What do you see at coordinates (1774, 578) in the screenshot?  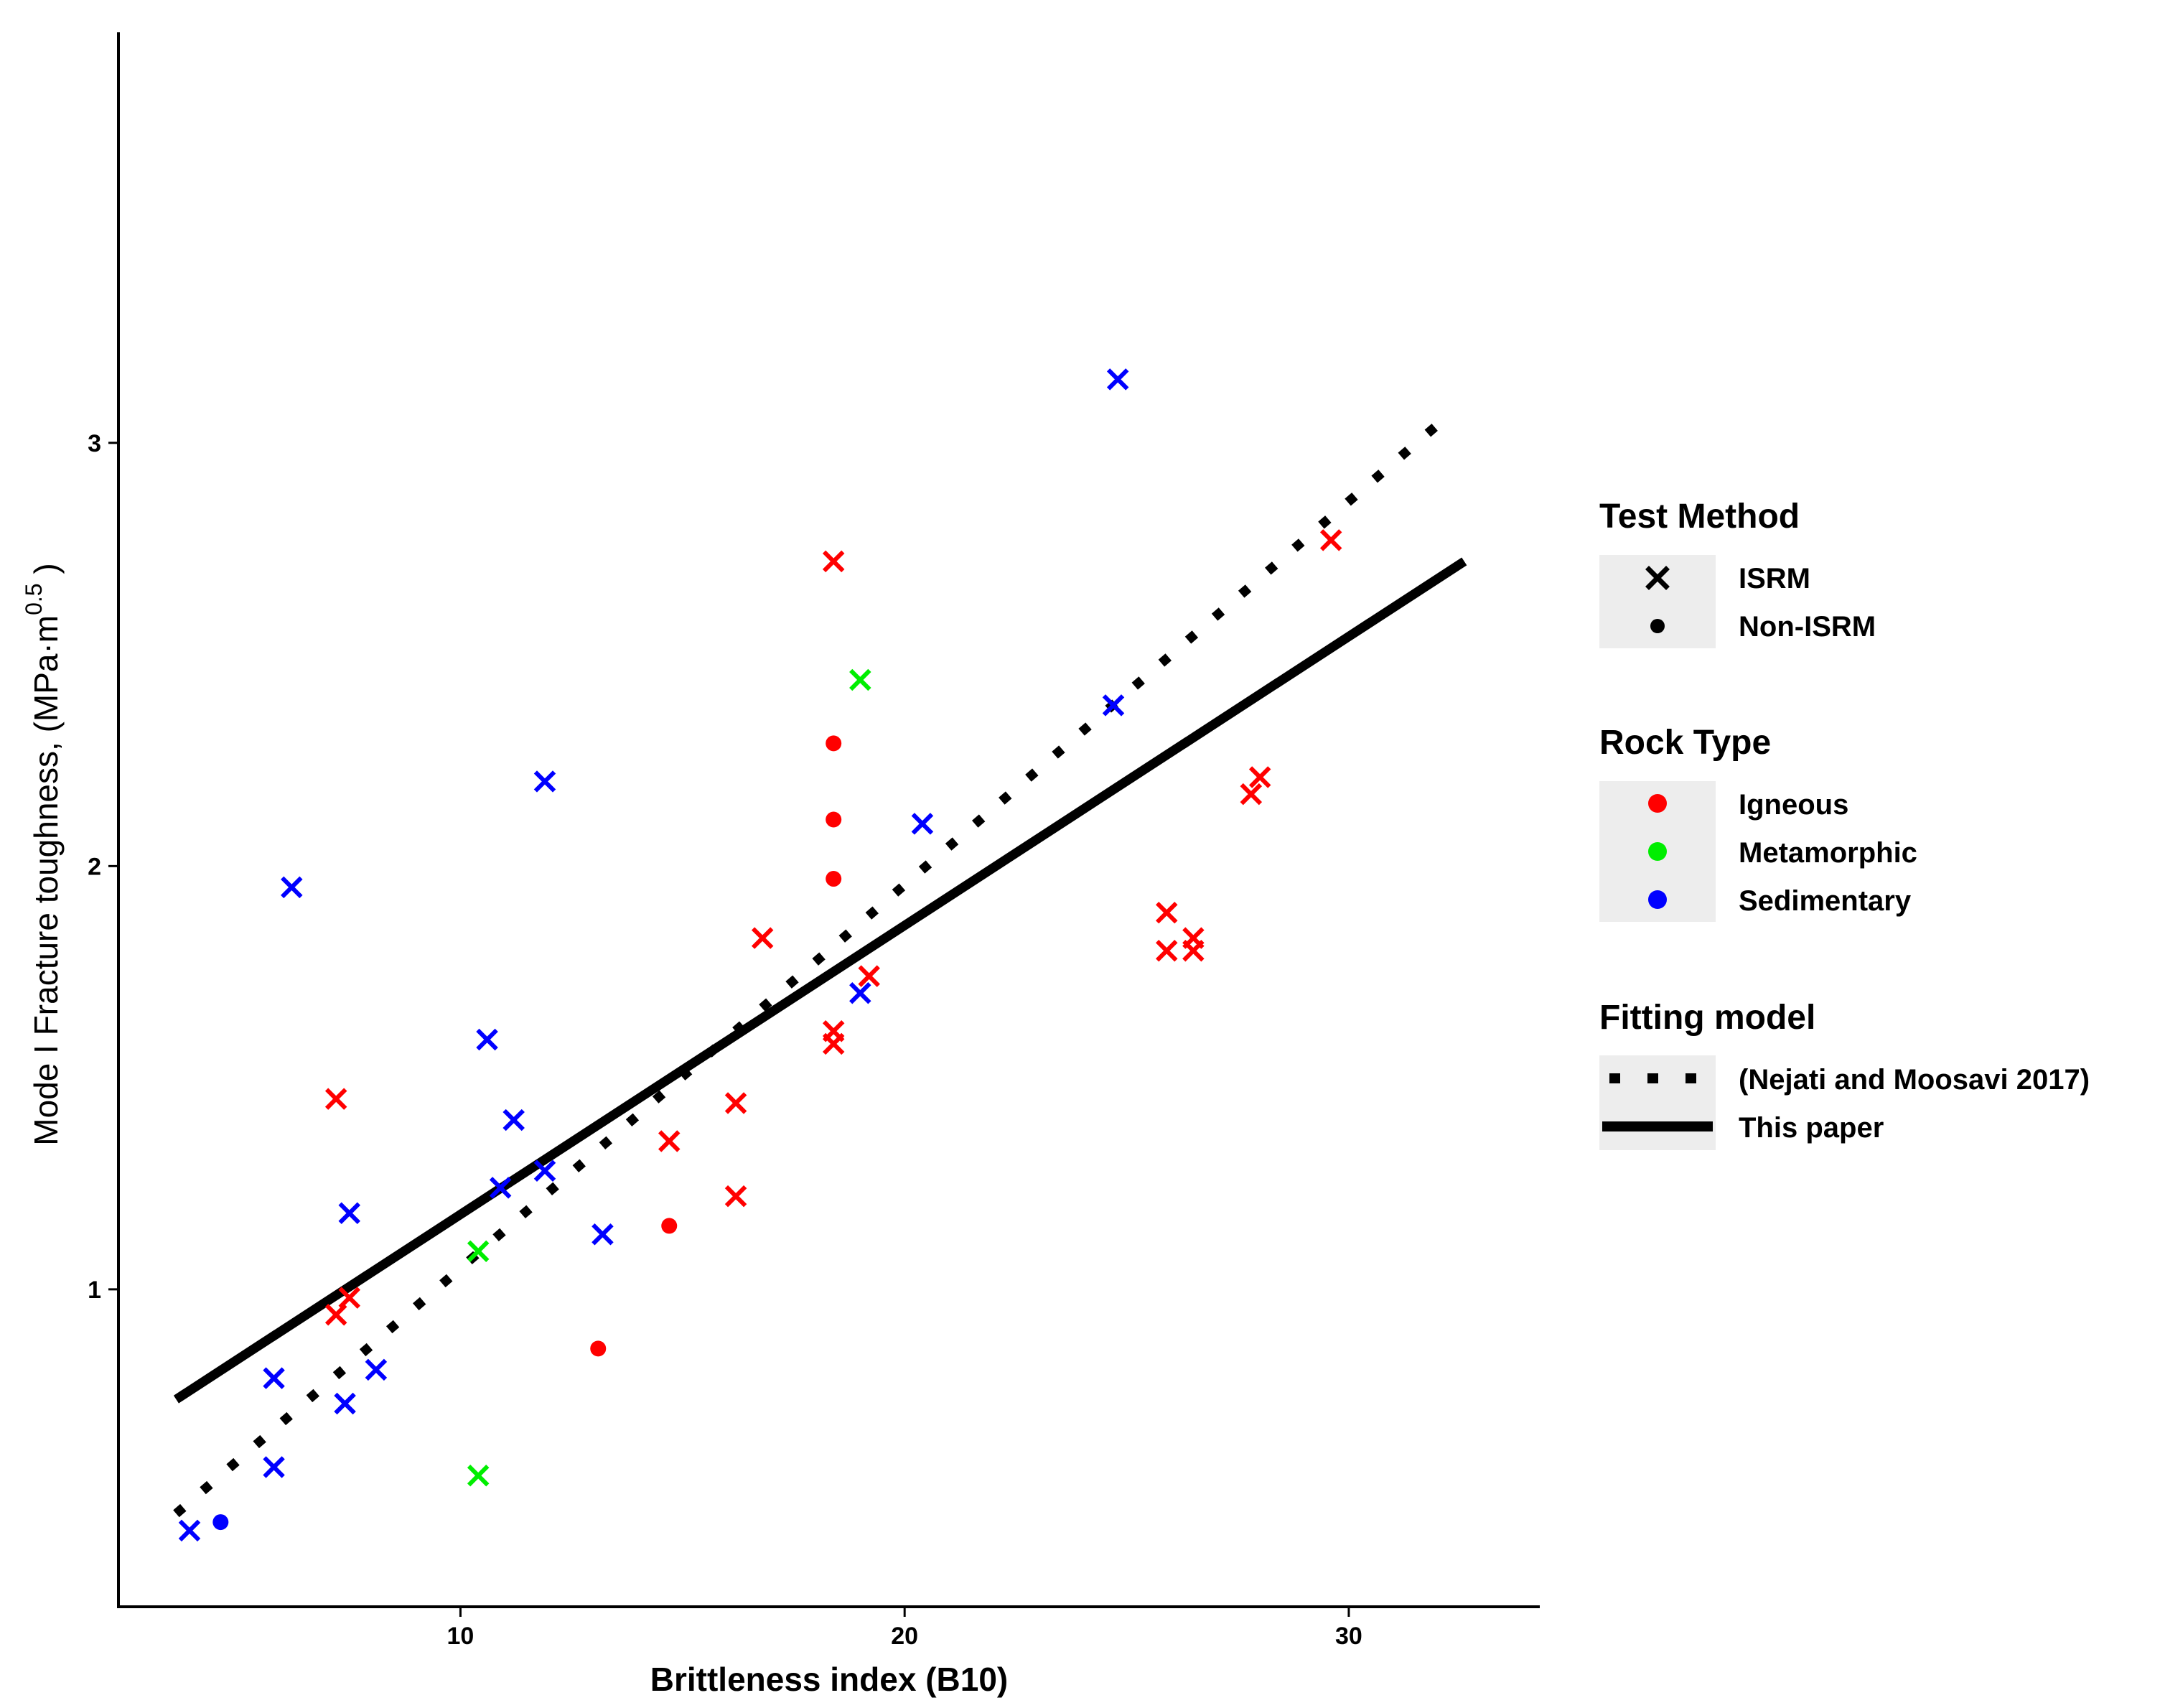 I see `legend-label-isrm: ISRM` at bounding box center [1774, 578].